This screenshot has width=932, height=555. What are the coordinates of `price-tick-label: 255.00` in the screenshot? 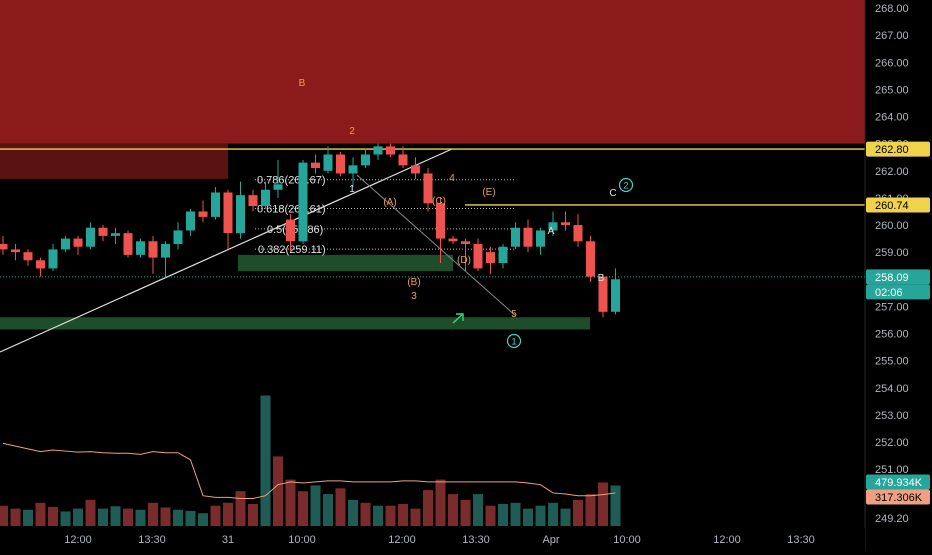 It's located at (892, 362).